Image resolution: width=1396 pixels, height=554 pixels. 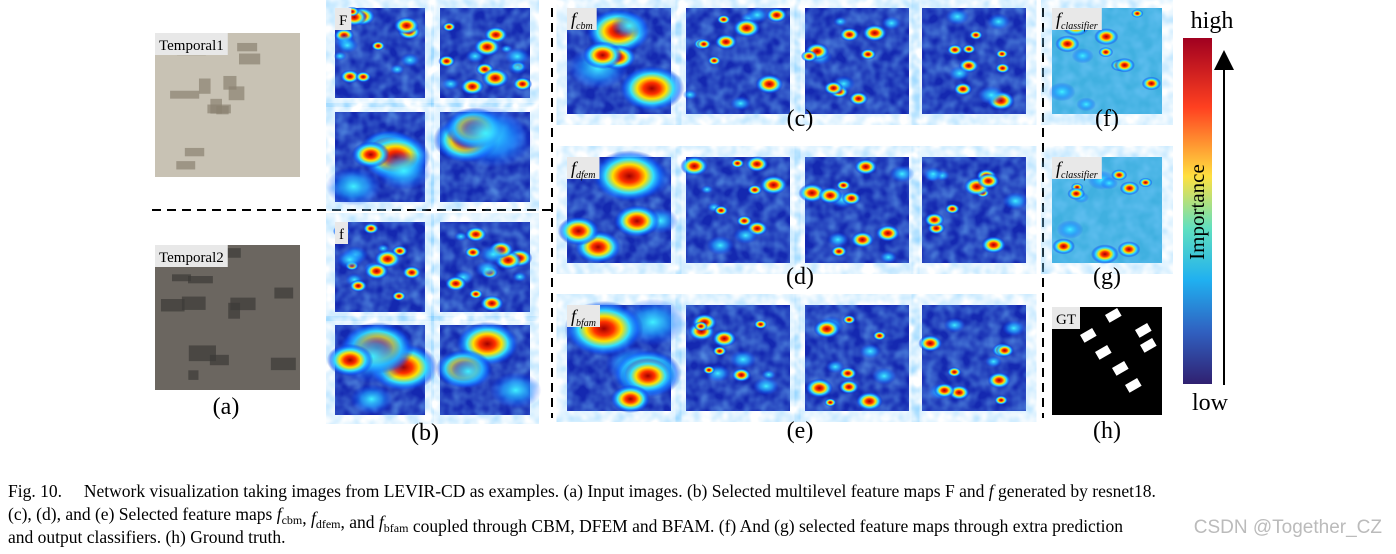 I want to click on panel-tag: fbfam, so click(x=583, y=317).